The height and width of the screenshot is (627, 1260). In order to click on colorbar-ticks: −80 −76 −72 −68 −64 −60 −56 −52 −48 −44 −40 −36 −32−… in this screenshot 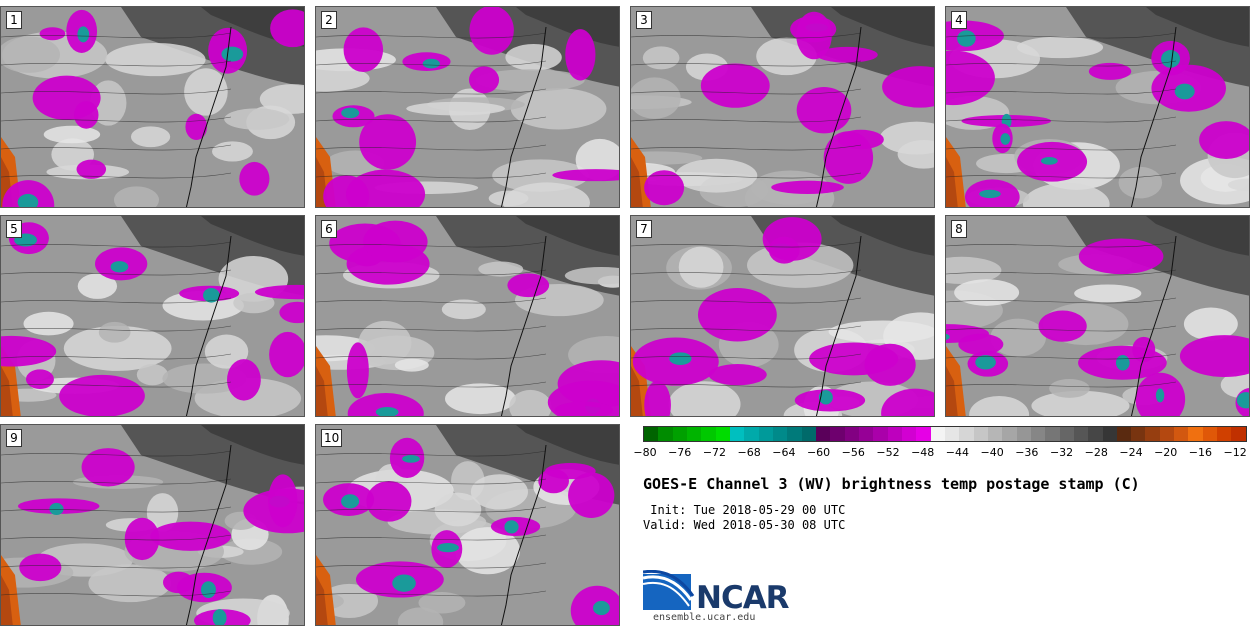, I will do `click(940, 453)`.